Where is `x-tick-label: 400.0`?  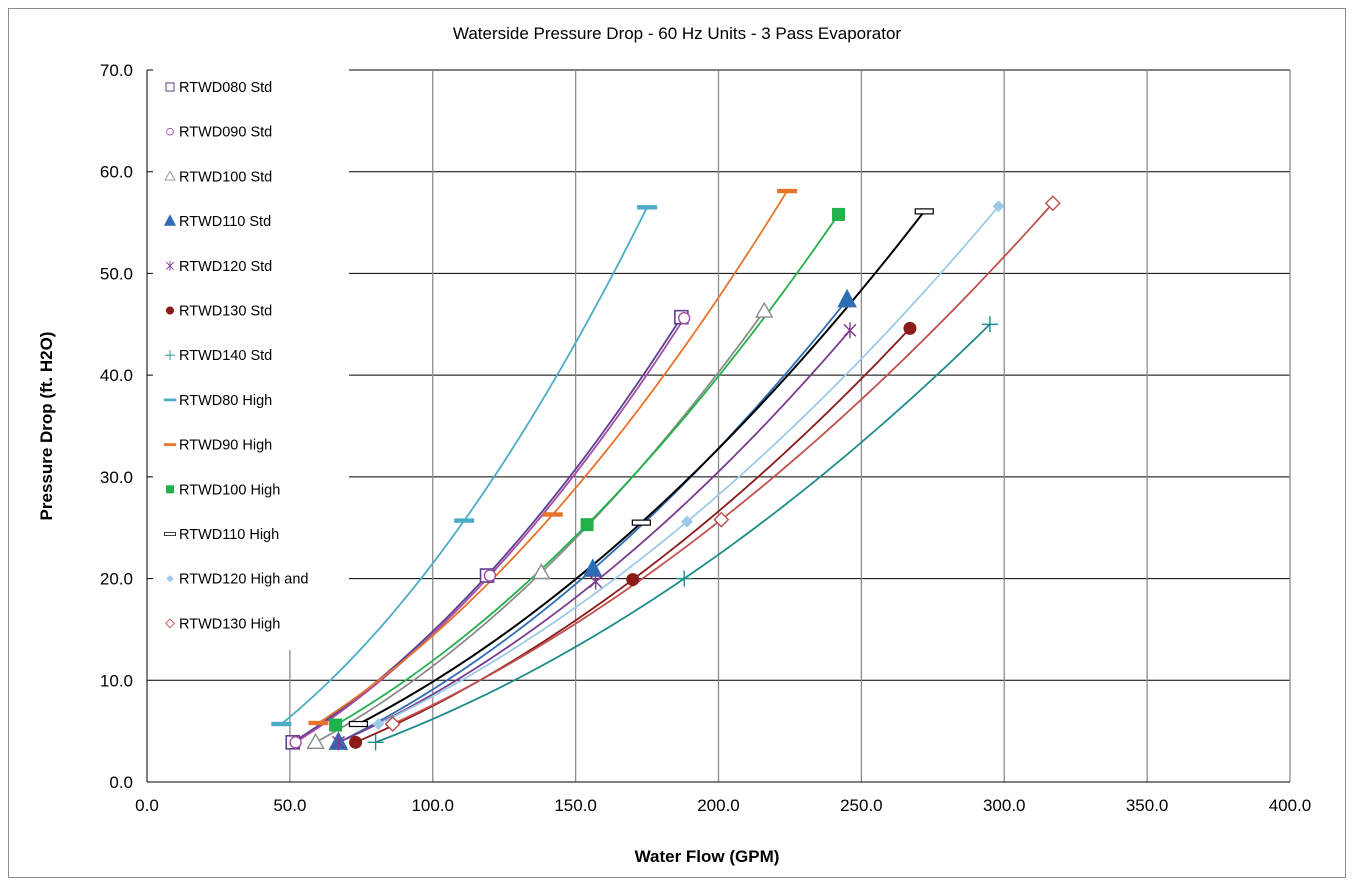 x-tick-label: 400.0 is located at coordinates (1290, 805).